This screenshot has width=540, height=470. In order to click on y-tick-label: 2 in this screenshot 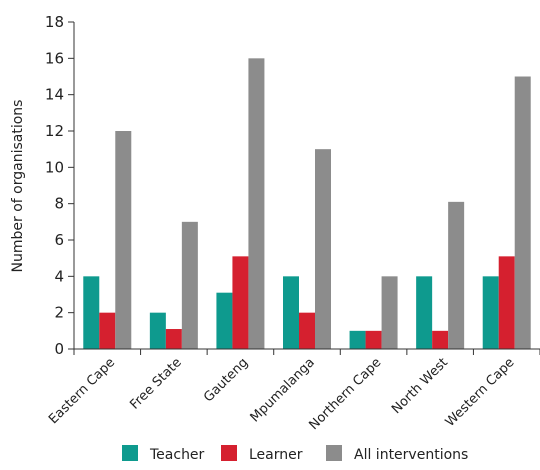, I will do `click(59, 313)`.